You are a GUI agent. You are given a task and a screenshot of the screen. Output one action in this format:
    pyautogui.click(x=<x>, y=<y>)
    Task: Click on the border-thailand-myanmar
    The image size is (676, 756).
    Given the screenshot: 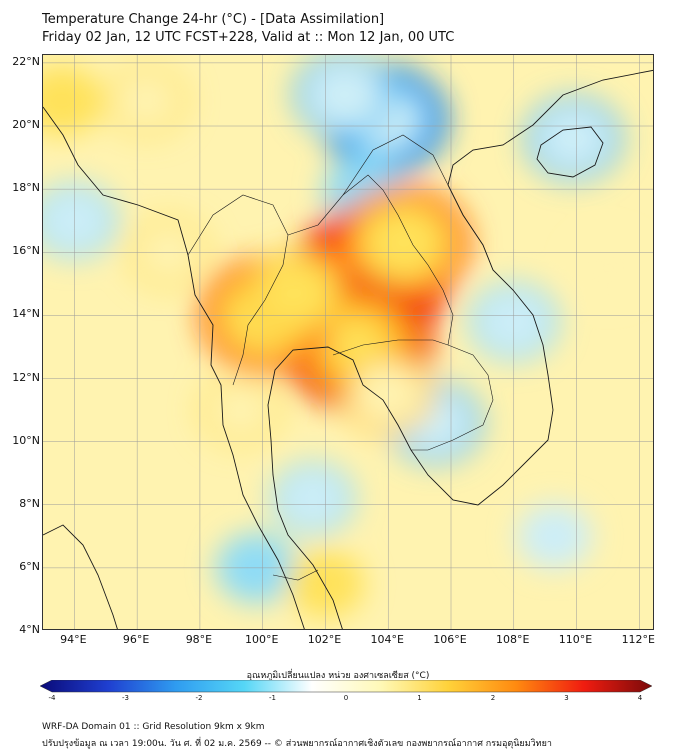 What is the action you would take?
    pyautogui.click(x=238, y=290)
    